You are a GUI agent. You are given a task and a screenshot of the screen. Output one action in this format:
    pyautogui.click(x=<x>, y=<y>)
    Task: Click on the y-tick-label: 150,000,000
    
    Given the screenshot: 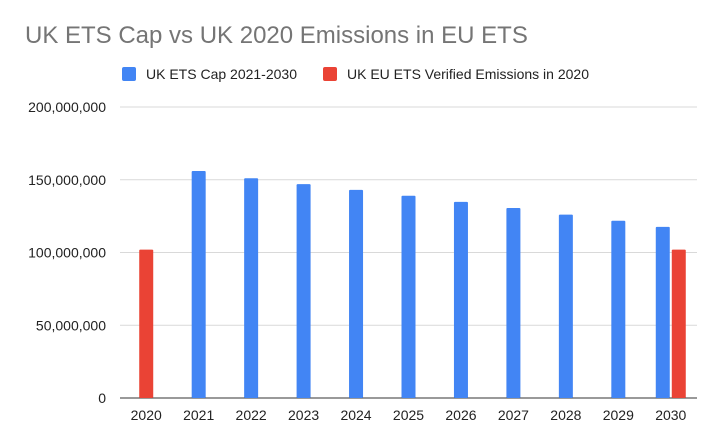 What is the action you would take?
    pyautogui.click(x=67, y=180)
    